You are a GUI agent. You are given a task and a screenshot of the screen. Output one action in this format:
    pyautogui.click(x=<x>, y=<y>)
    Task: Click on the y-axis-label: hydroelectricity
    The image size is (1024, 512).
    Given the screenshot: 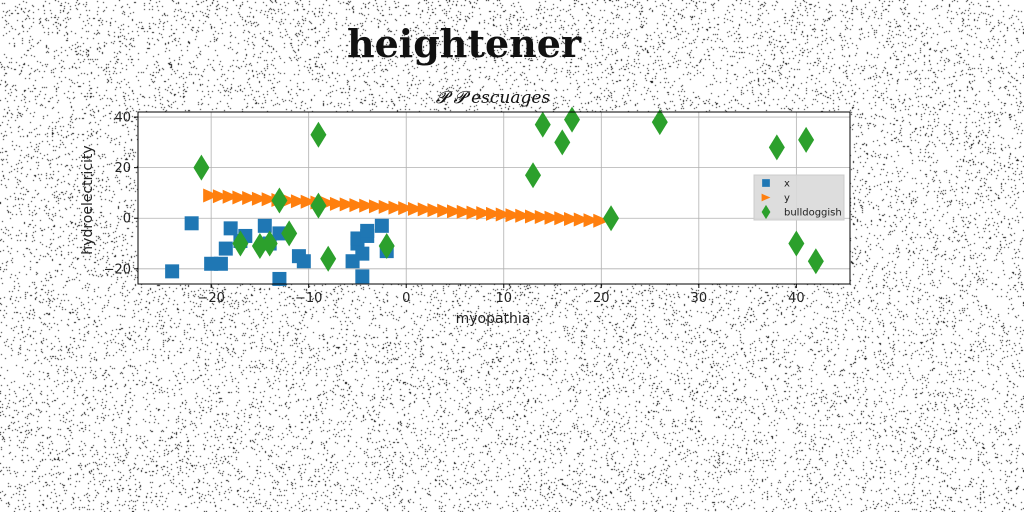 What is the action you would take?
    pyautogui.click(x=88, y=199)
    